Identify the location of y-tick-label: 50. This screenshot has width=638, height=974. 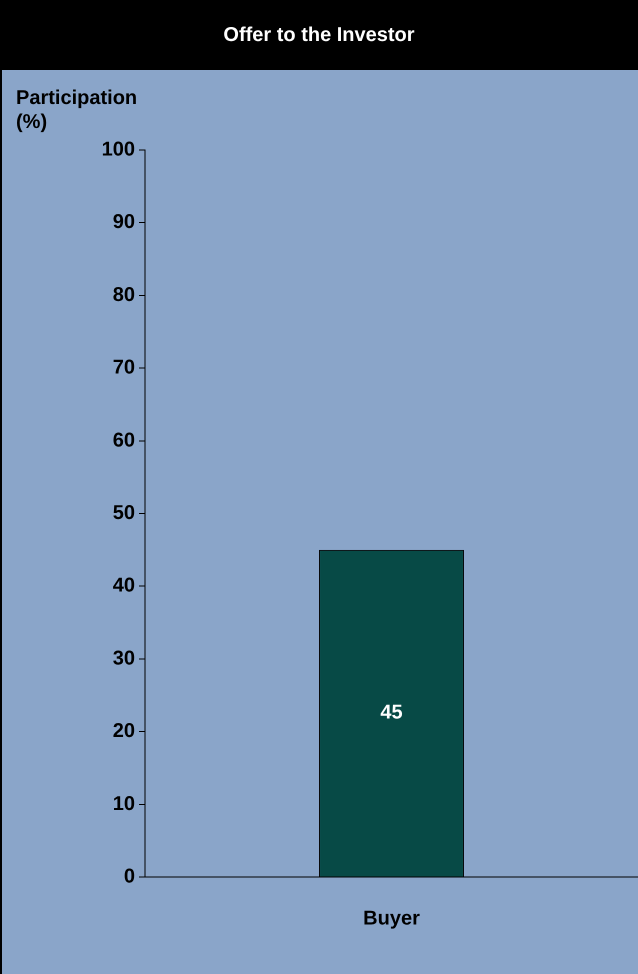
(123, 513).